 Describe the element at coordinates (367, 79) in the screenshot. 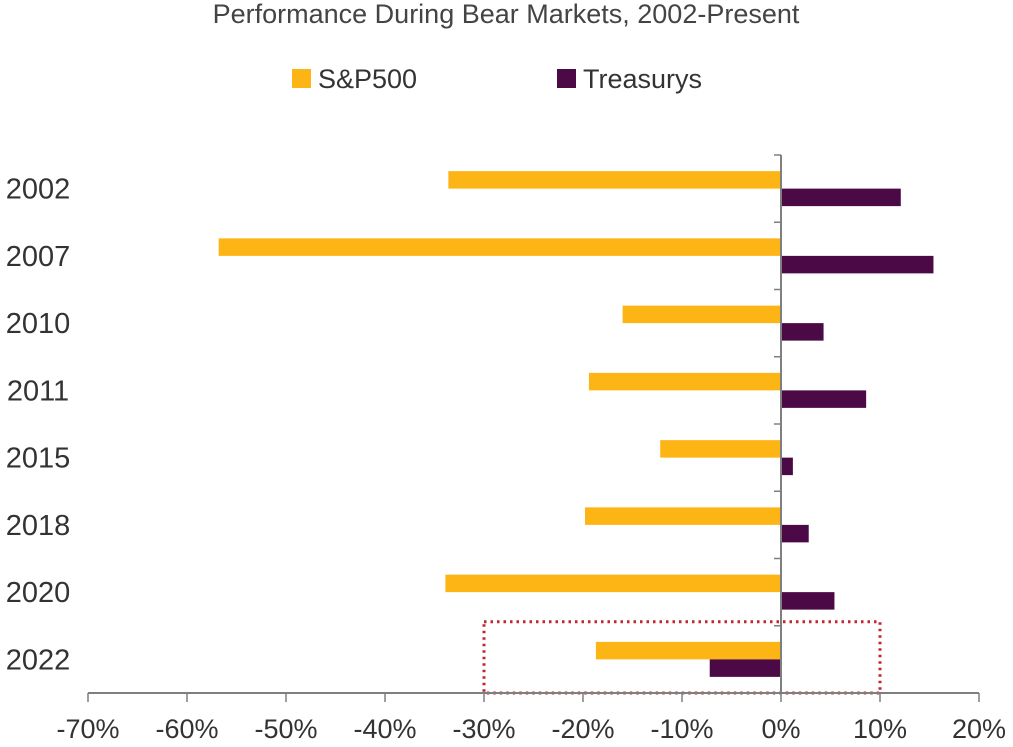

I see `legend-label-sp500: S&P500` at that location.